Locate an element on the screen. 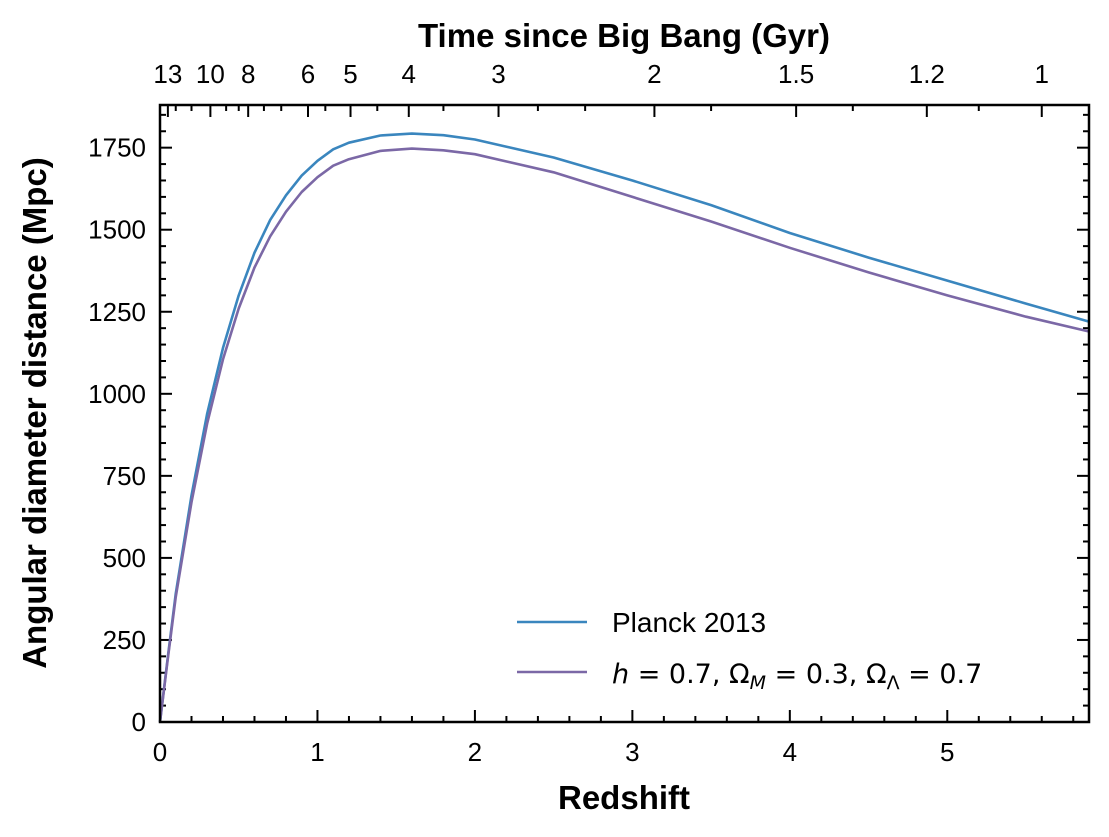  top-tick-label: 13 is located at coordinates (167, 74).